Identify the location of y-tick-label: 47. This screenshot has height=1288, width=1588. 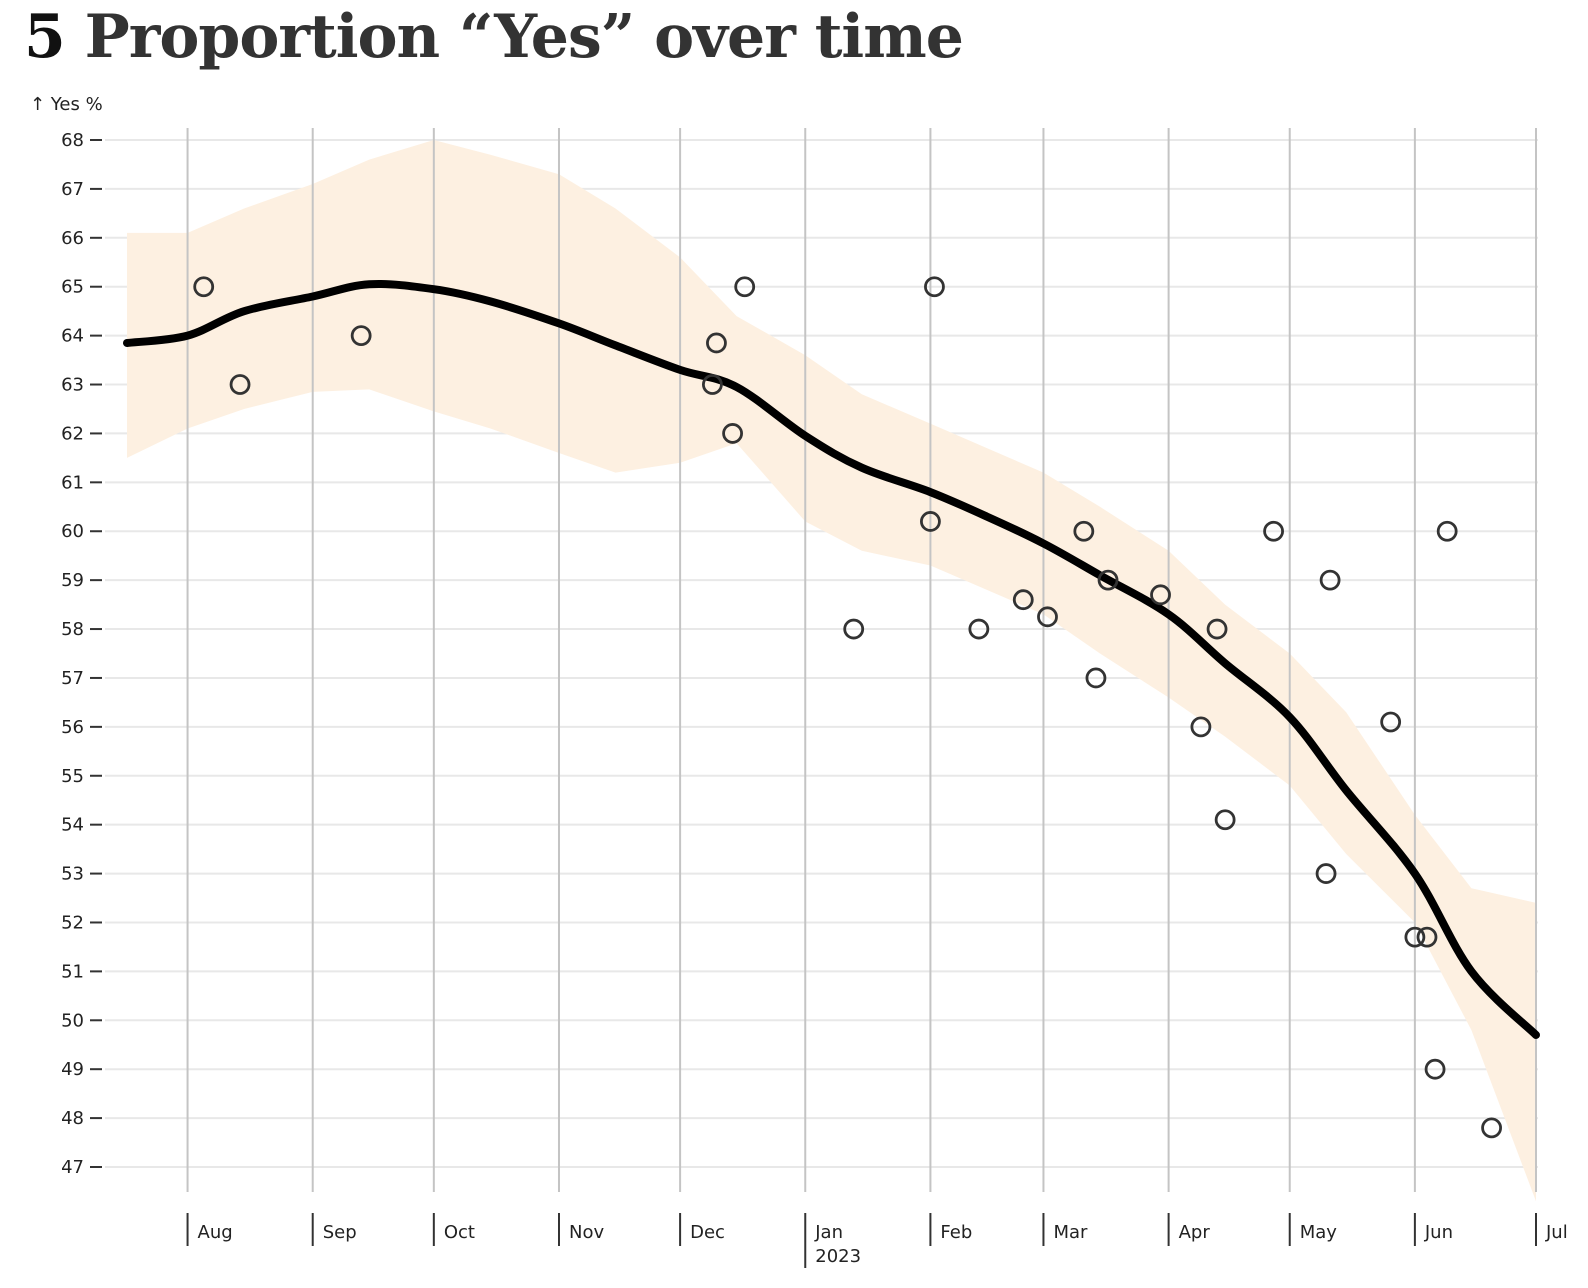
(72, 1167).